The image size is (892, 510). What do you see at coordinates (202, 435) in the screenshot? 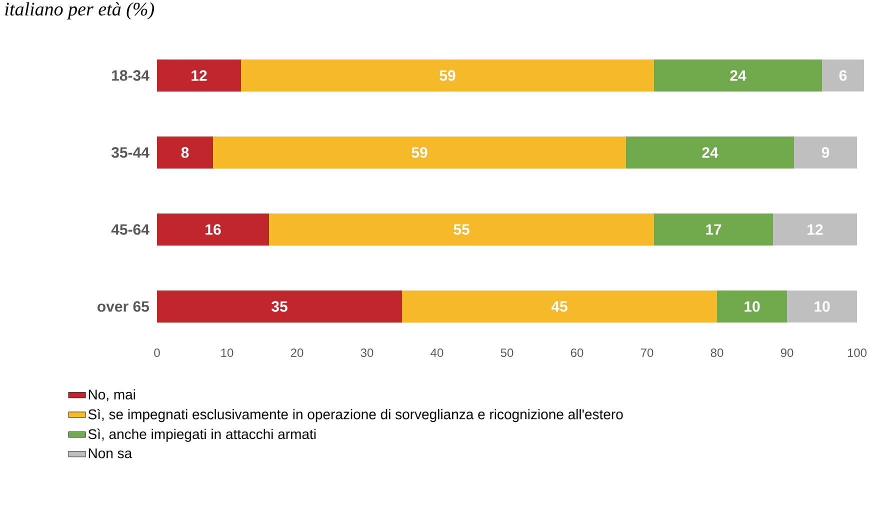
I see `legend-label: Sì, anche impiegati in attacchi armati` at bounding box center [202, 435].